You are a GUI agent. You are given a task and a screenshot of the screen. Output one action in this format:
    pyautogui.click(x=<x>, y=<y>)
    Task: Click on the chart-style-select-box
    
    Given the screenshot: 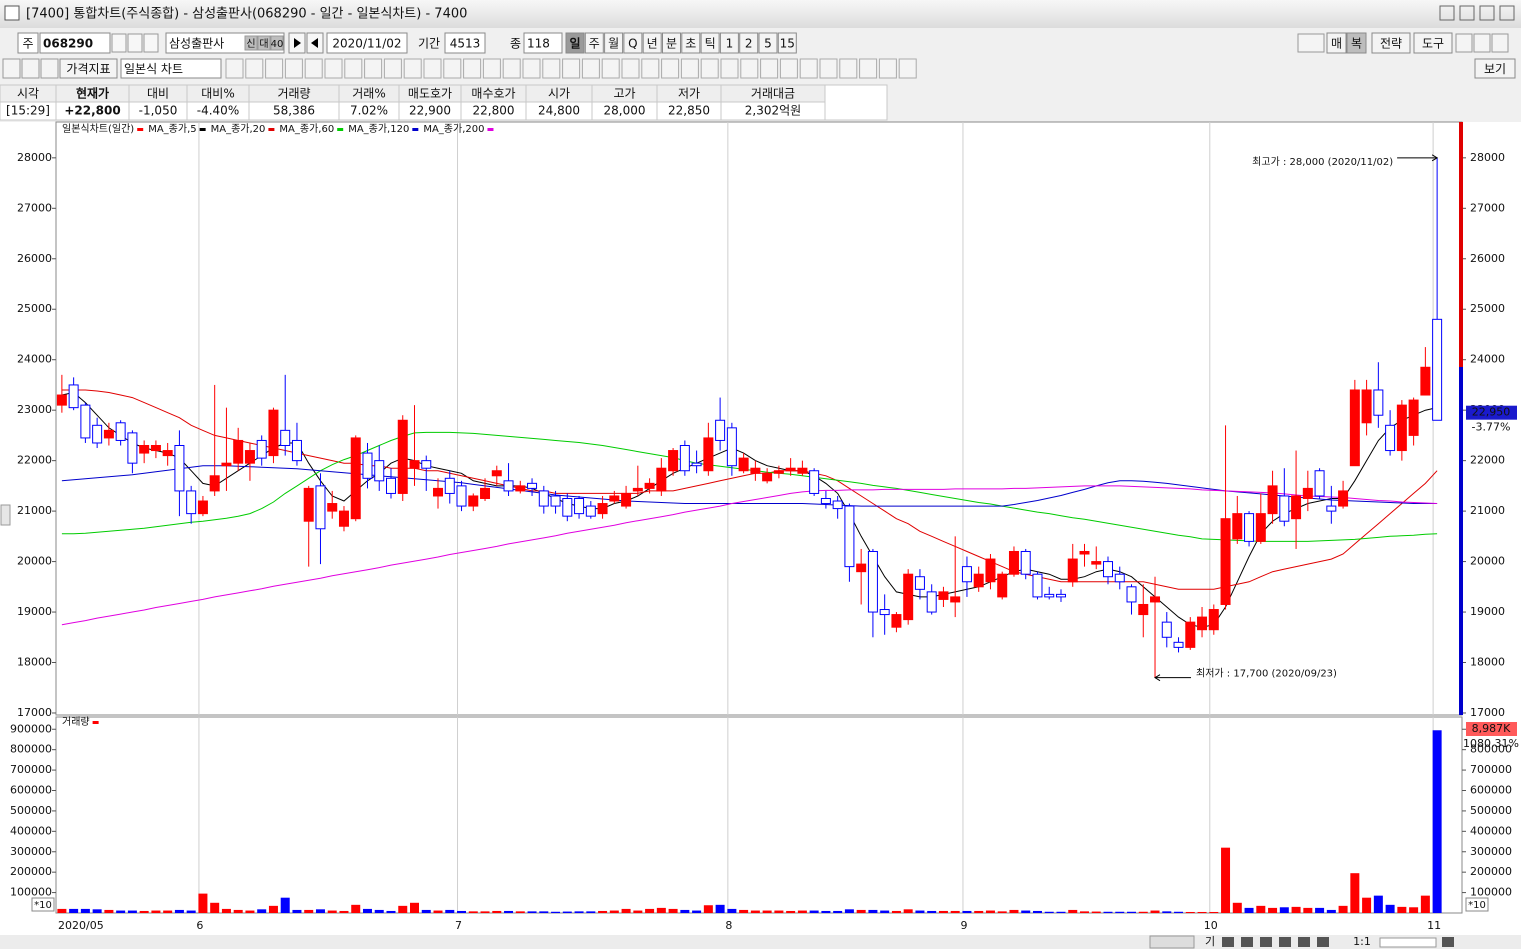 What is the action you would take?
    pyautogui.click(x=171, y=68)
    